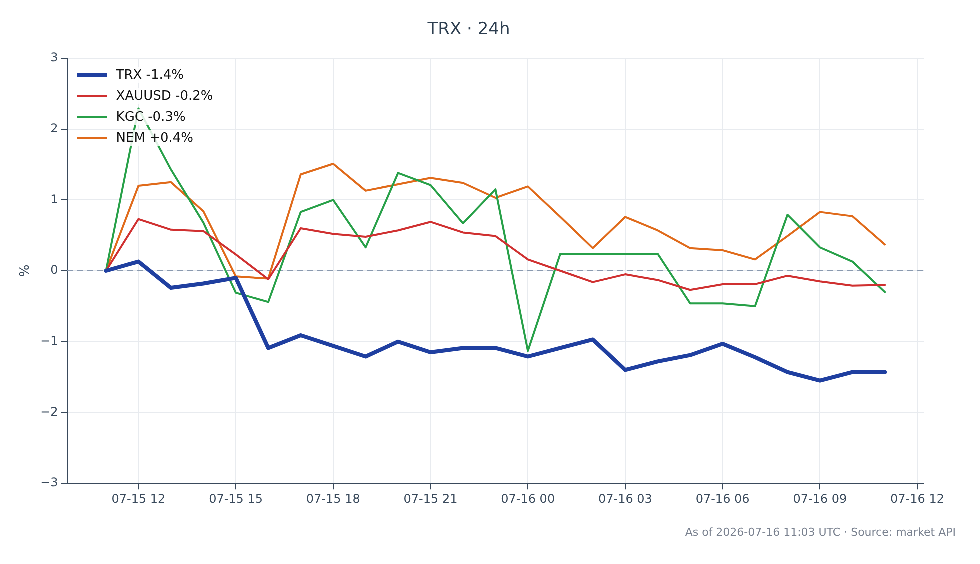  I want to click on legend-label: TRX -1.4%, so click(149, 75).